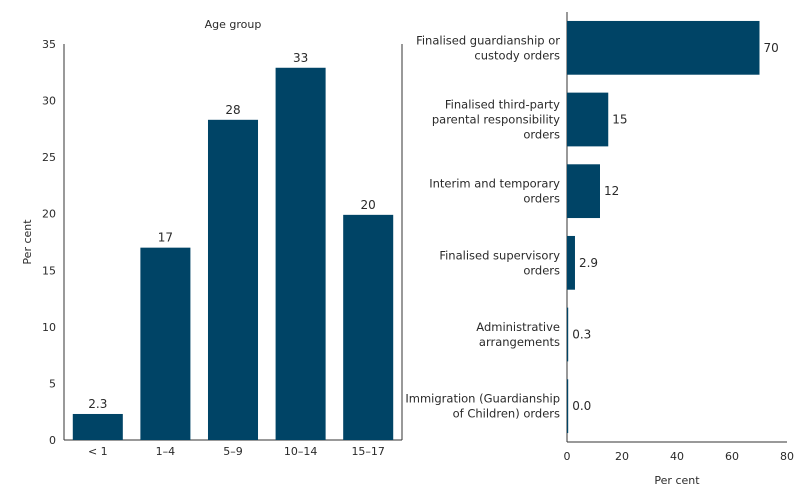  What do you see at coordinates (732, 456) in the screenshot?
I see `x-tick-label: 60` at bounding box center [732, 456].